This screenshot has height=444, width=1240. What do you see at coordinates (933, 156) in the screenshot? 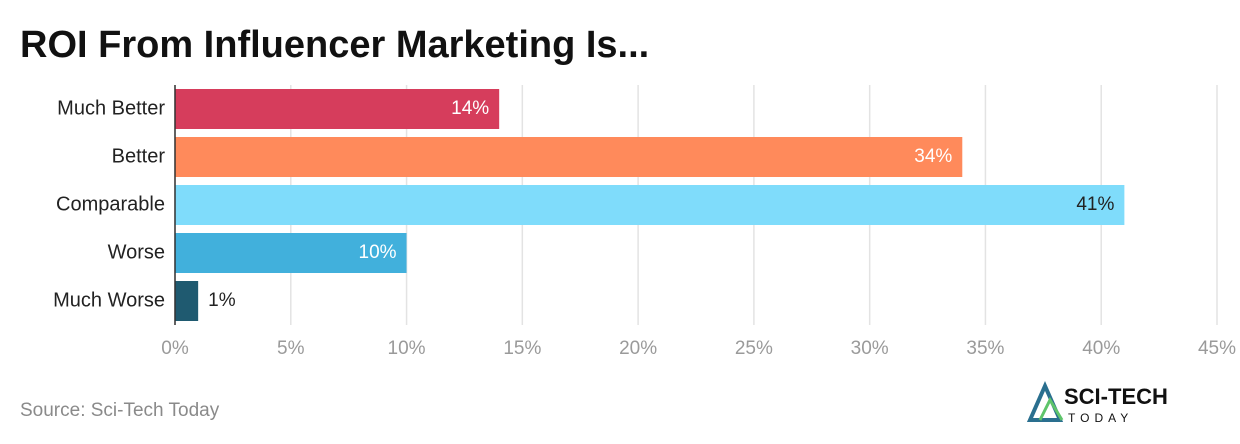
I see `value-label: 34%` at bounding box center [933, 156].